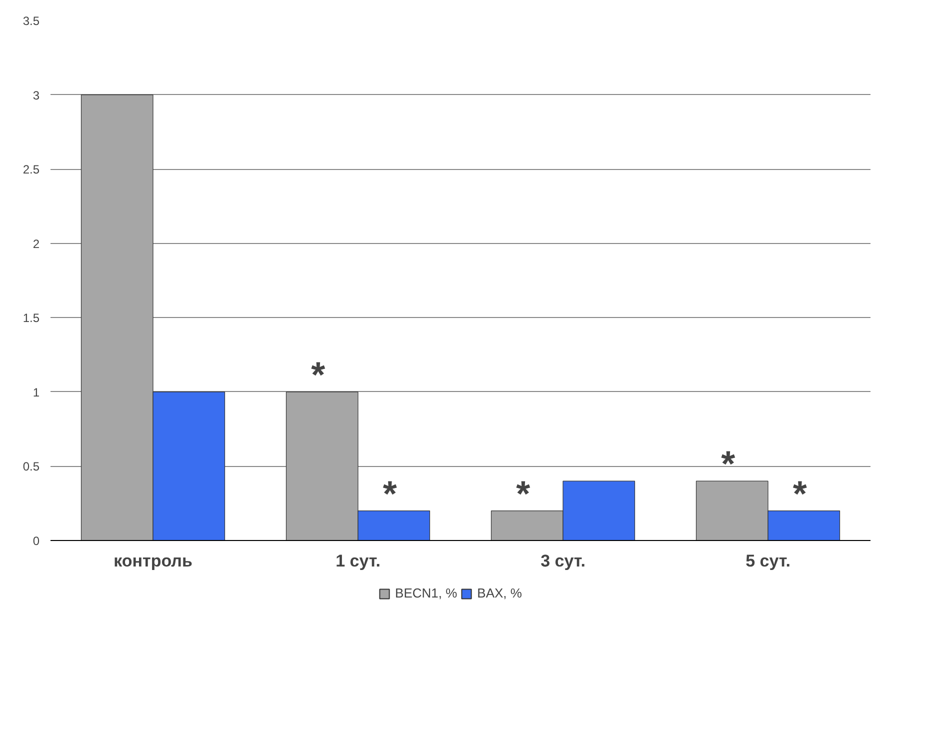 This screenshot has height=736, width=925. I want to click on x-tick-label: 1 сут., so click(358, 561).